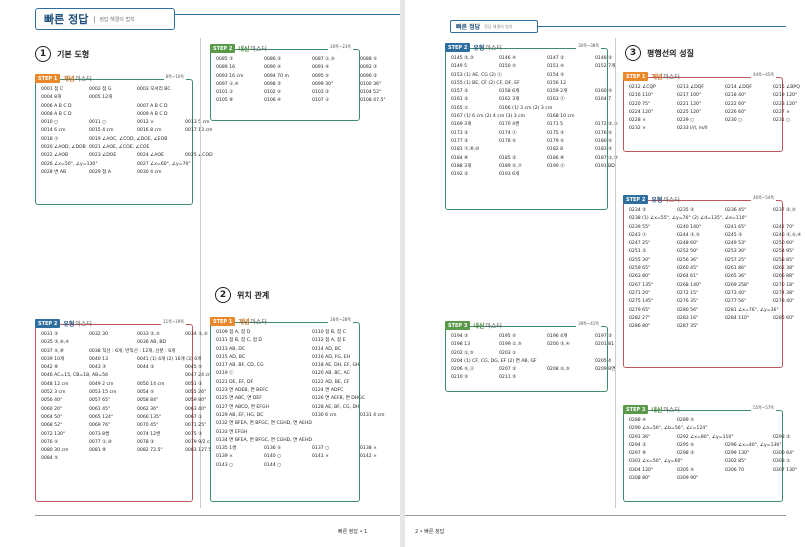  Describe the element at coordinates (217, 515) in the screenshot. I see `footer-rule` at that location.